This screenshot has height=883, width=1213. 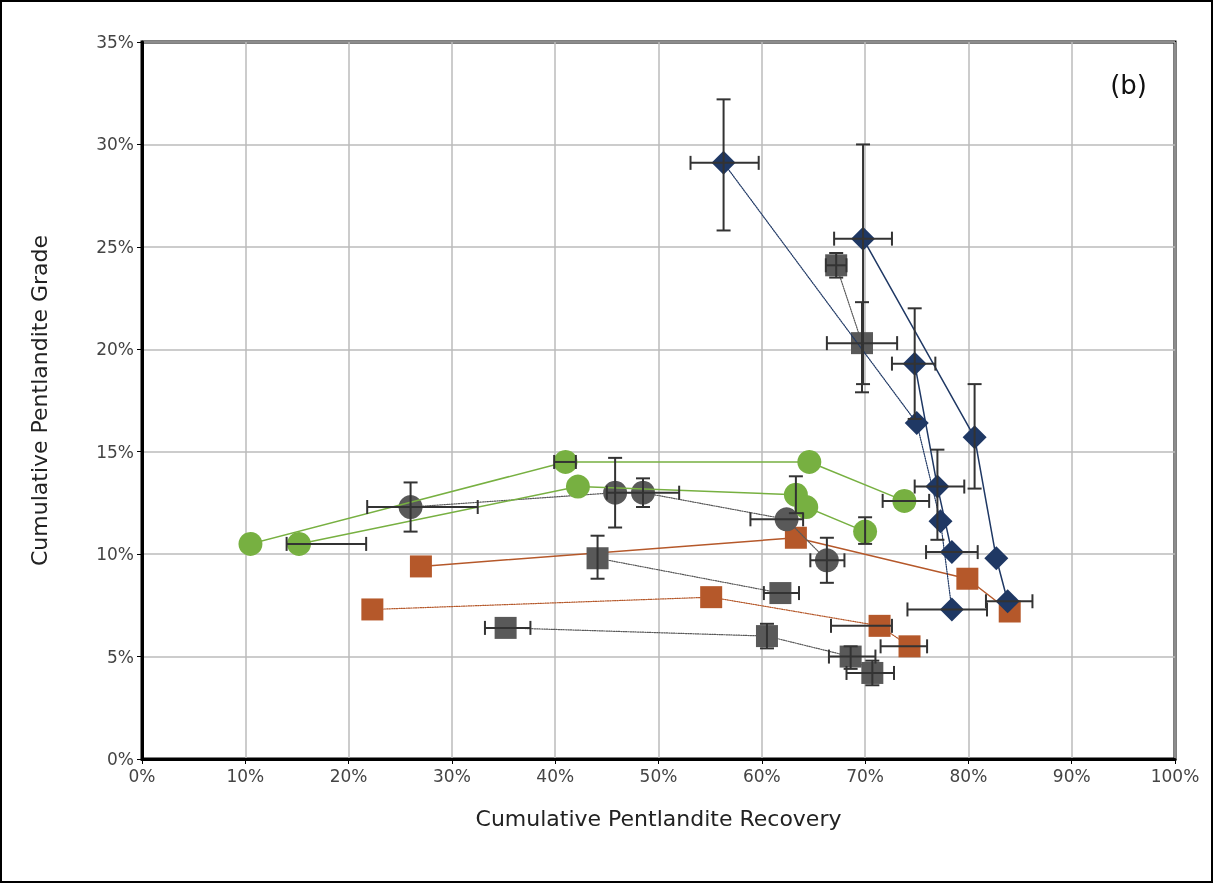 What do you see at coordinates (761, 775) in the screenshot?
I see `x-tick-label: 60%` at bounding box center [761, 775].